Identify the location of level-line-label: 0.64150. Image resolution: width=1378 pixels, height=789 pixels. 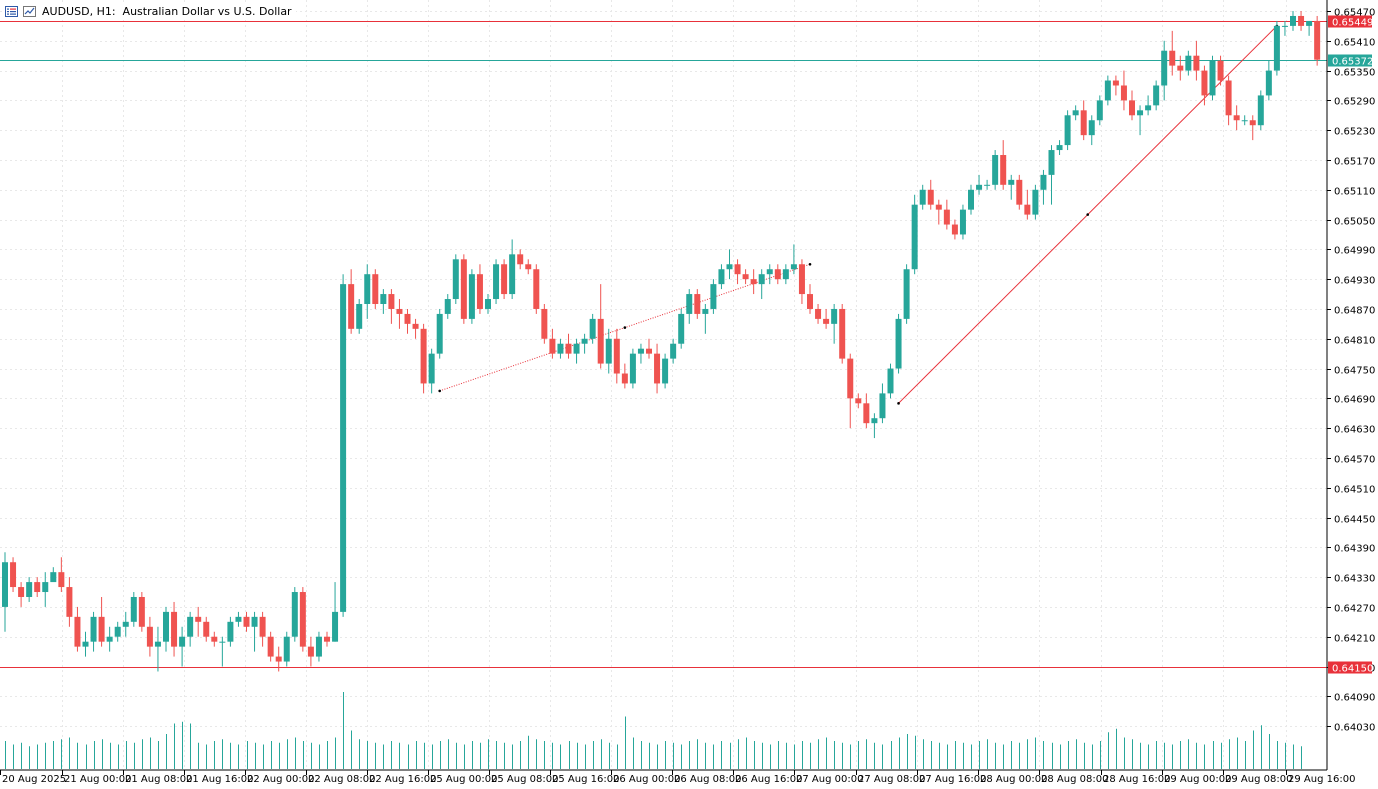
(1352, 669).